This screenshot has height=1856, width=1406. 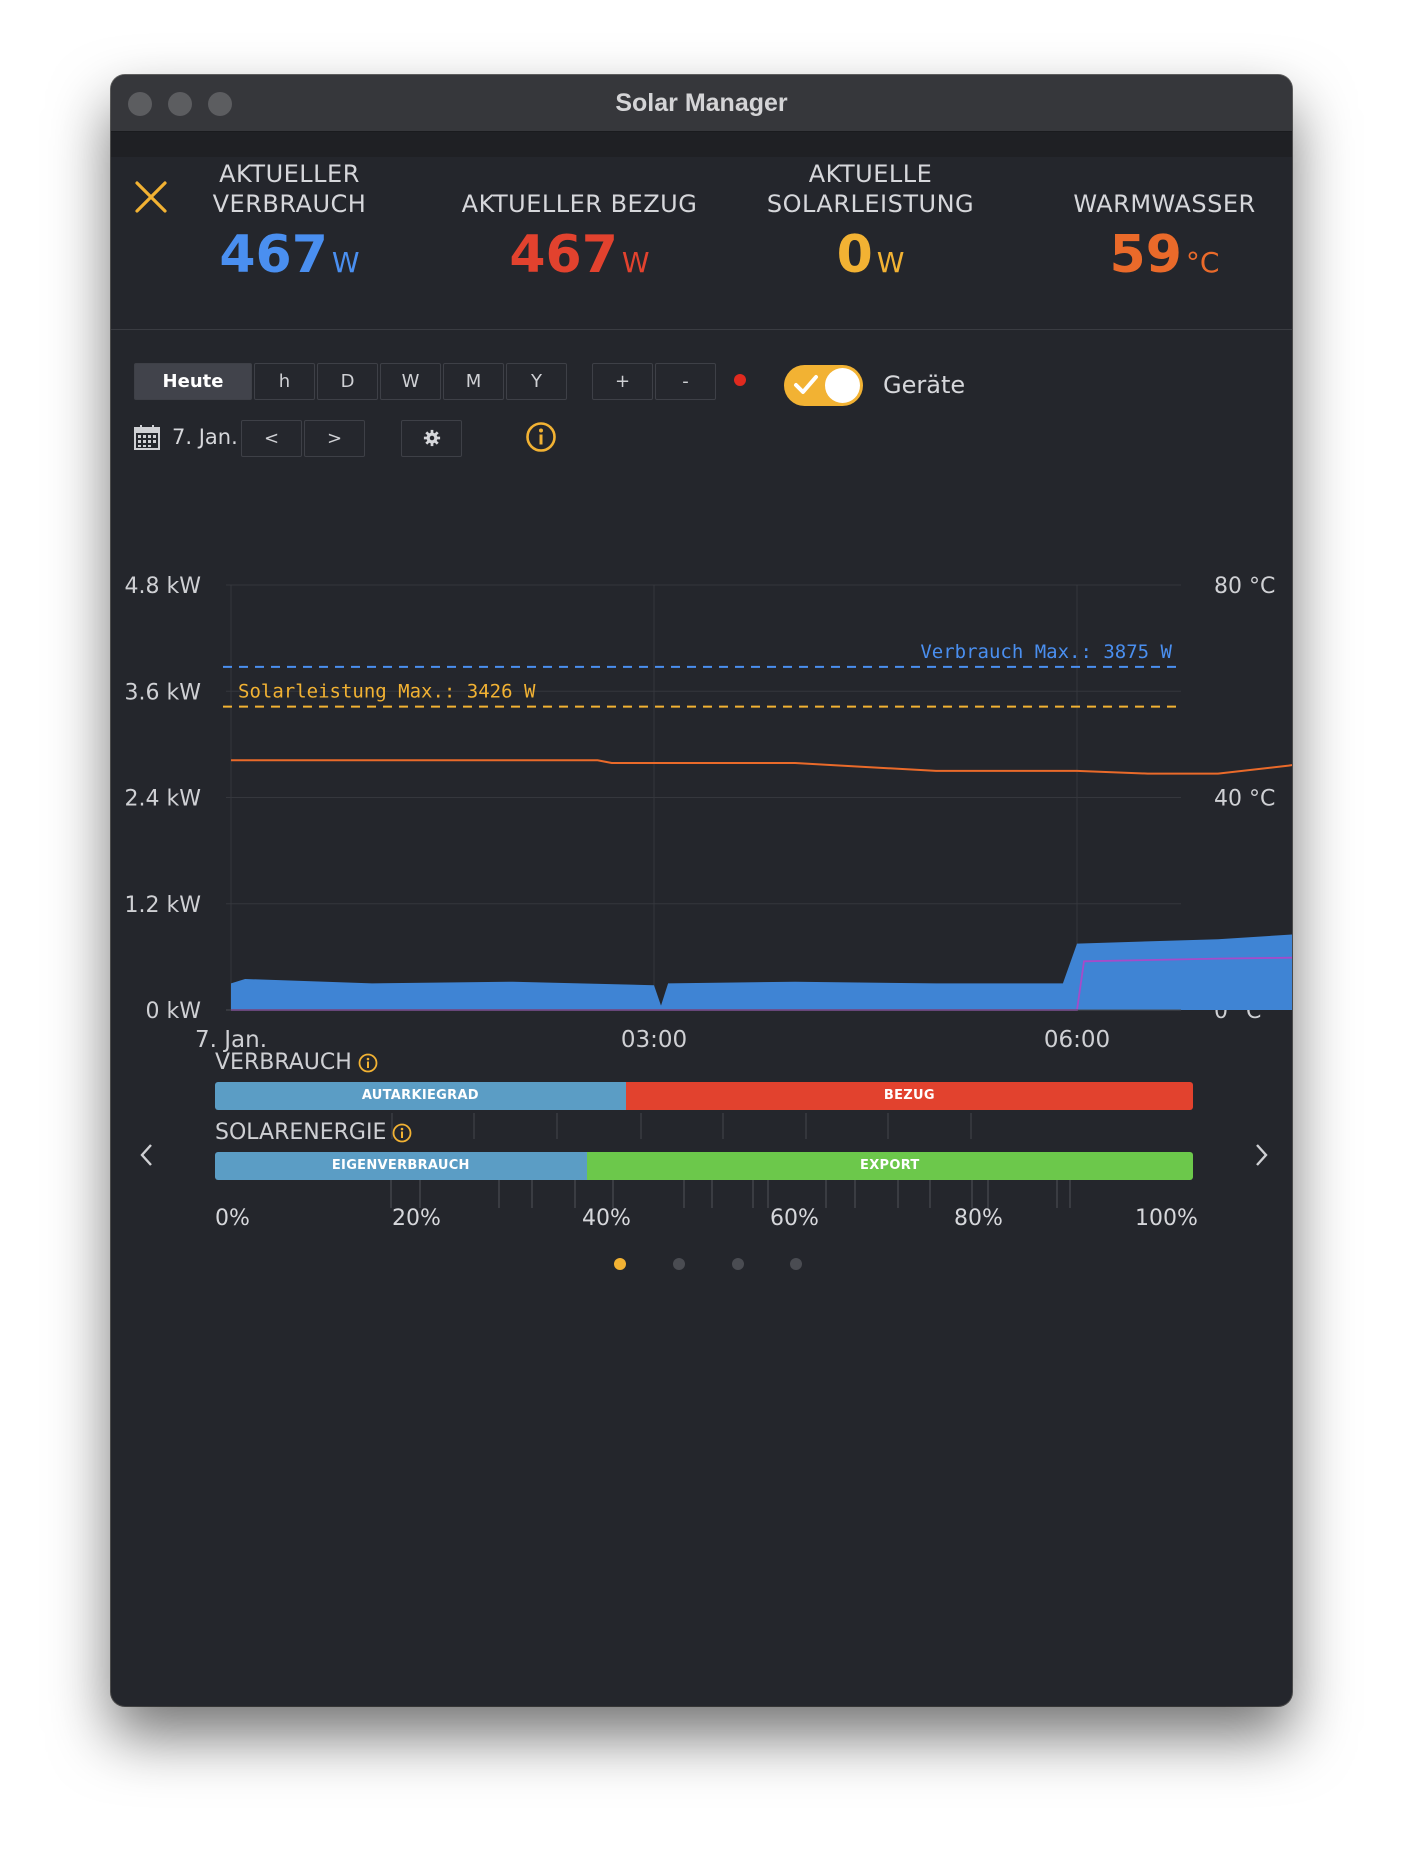 I want to click on previous-day-button: <, so click(x=271, y=438).